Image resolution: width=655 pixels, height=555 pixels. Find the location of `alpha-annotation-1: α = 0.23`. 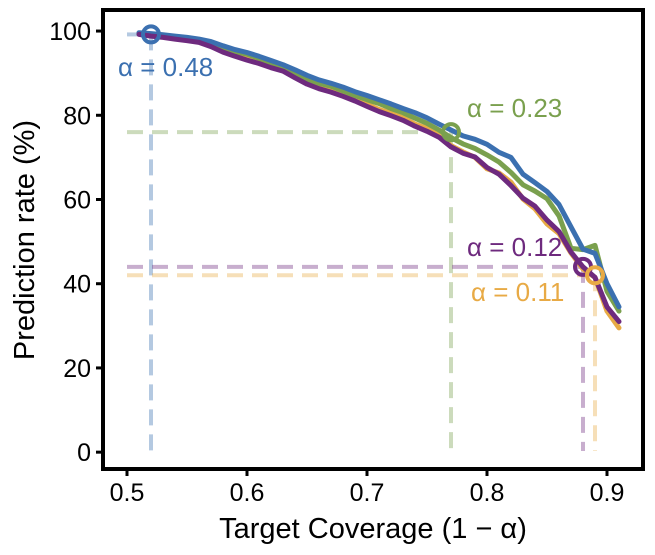

alpha-annotation-1: α = 0.23 is located at coordinates (514, 108).